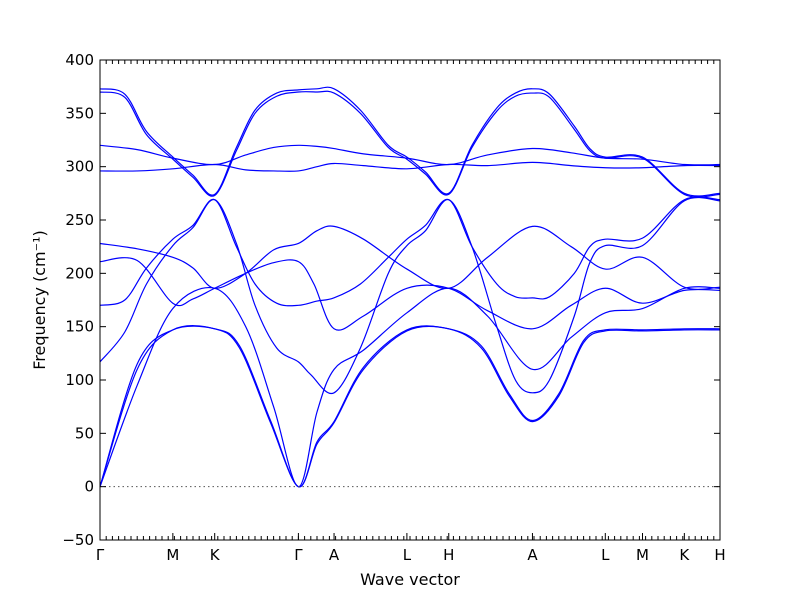 Image resolution: width=800 pixels, height=600 pixels. What do you see at coordinates (79, 220) in the screenshot?
I see `y-tick-label: 250` at bounding box center [79, 220].